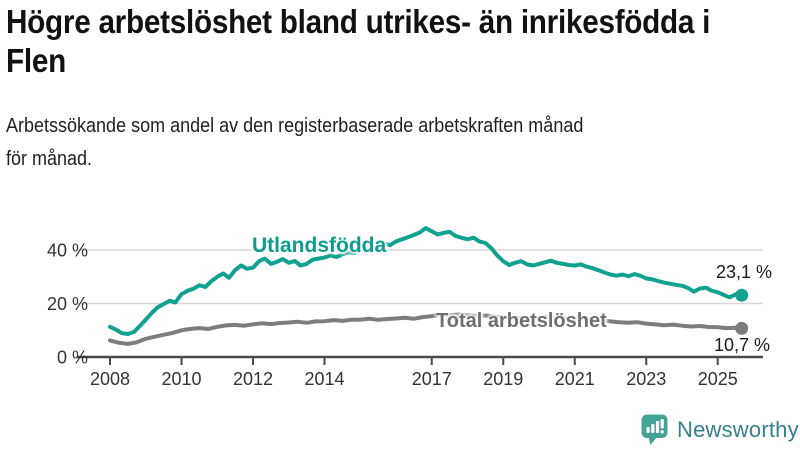 Image resolution: width=800 pixels, height=450 pixels. What do you see at coordinates (718, 379) in the screenshot?
I see `x-axis-tick-label: 2025` at bounding box center [718, 379].